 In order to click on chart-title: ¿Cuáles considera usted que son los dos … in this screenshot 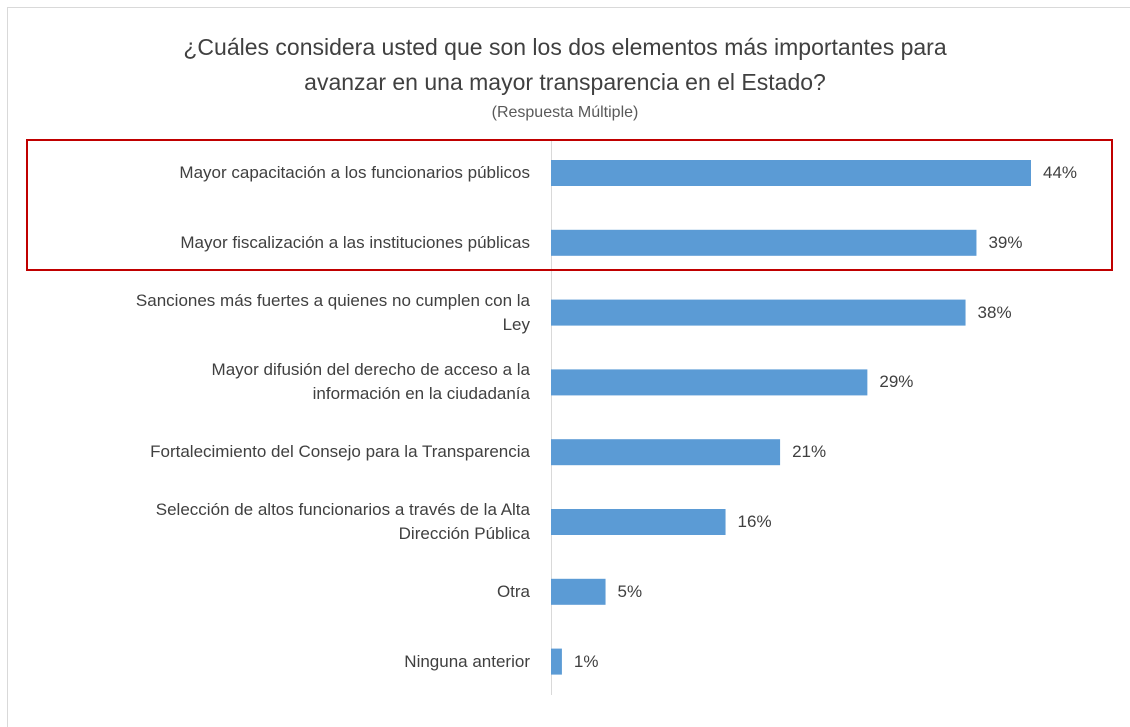, I will do `click(565, 64)`.